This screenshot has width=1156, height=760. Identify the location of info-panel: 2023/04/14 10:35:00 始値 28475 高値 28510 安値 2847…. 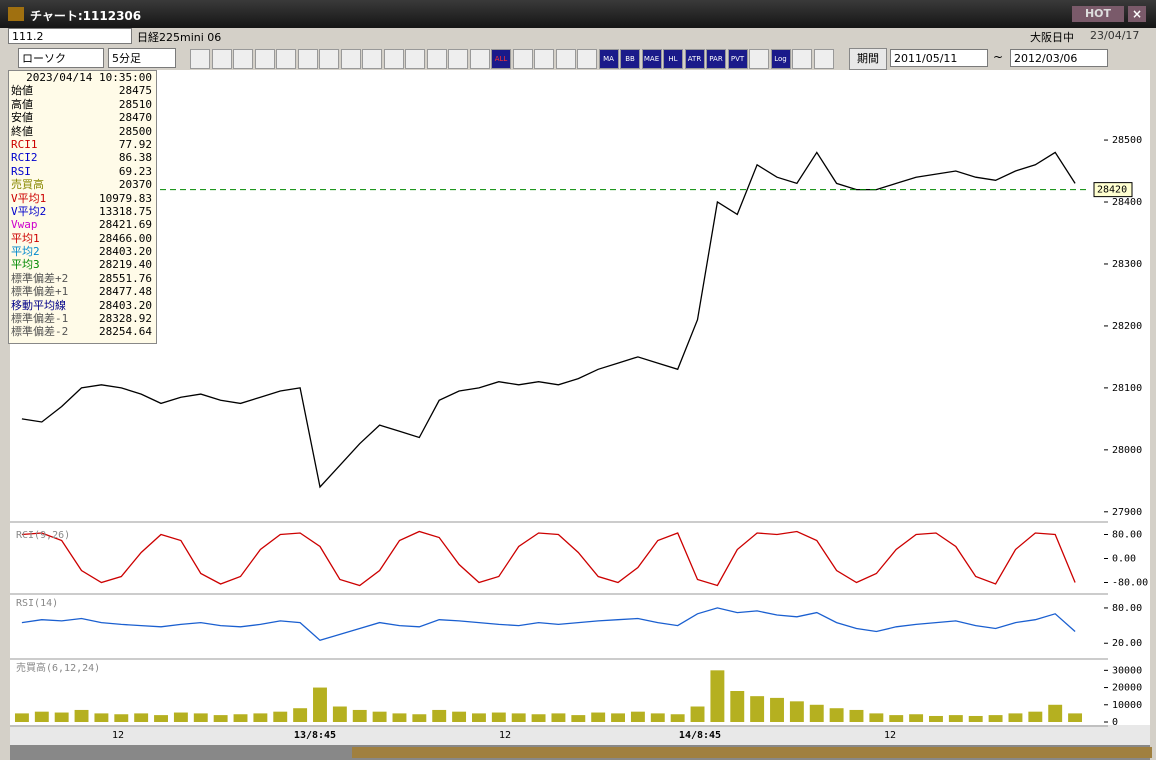
(82, 207).